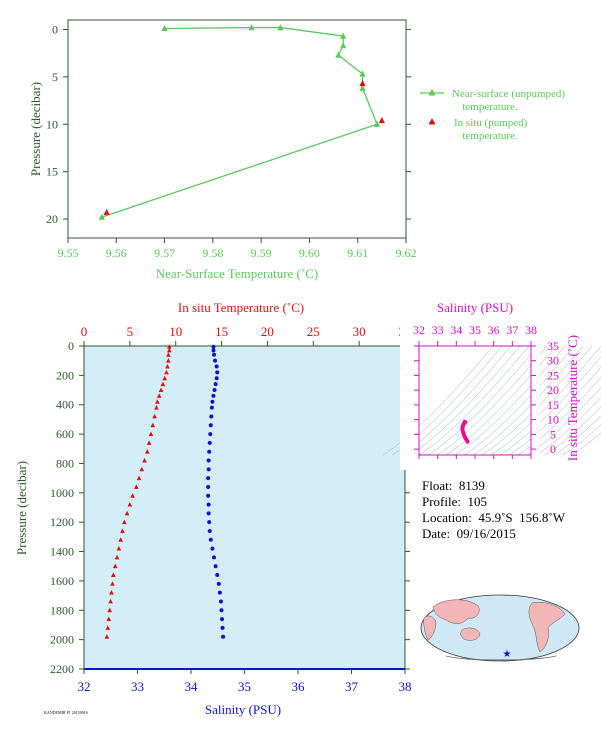 The image size is (601, 732). I want to click on profile-temp-tick-label: 10, so click(175, 331).